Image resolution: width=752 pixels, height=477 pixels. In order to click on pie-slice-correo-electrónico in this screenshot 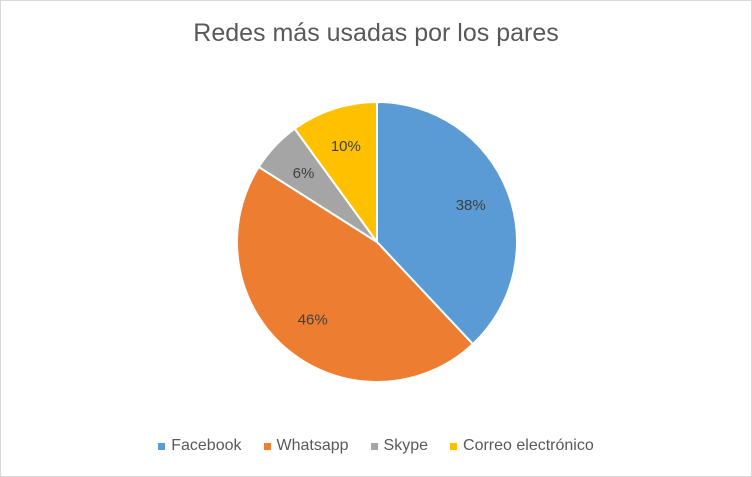, I will do `click(335, 173)`.